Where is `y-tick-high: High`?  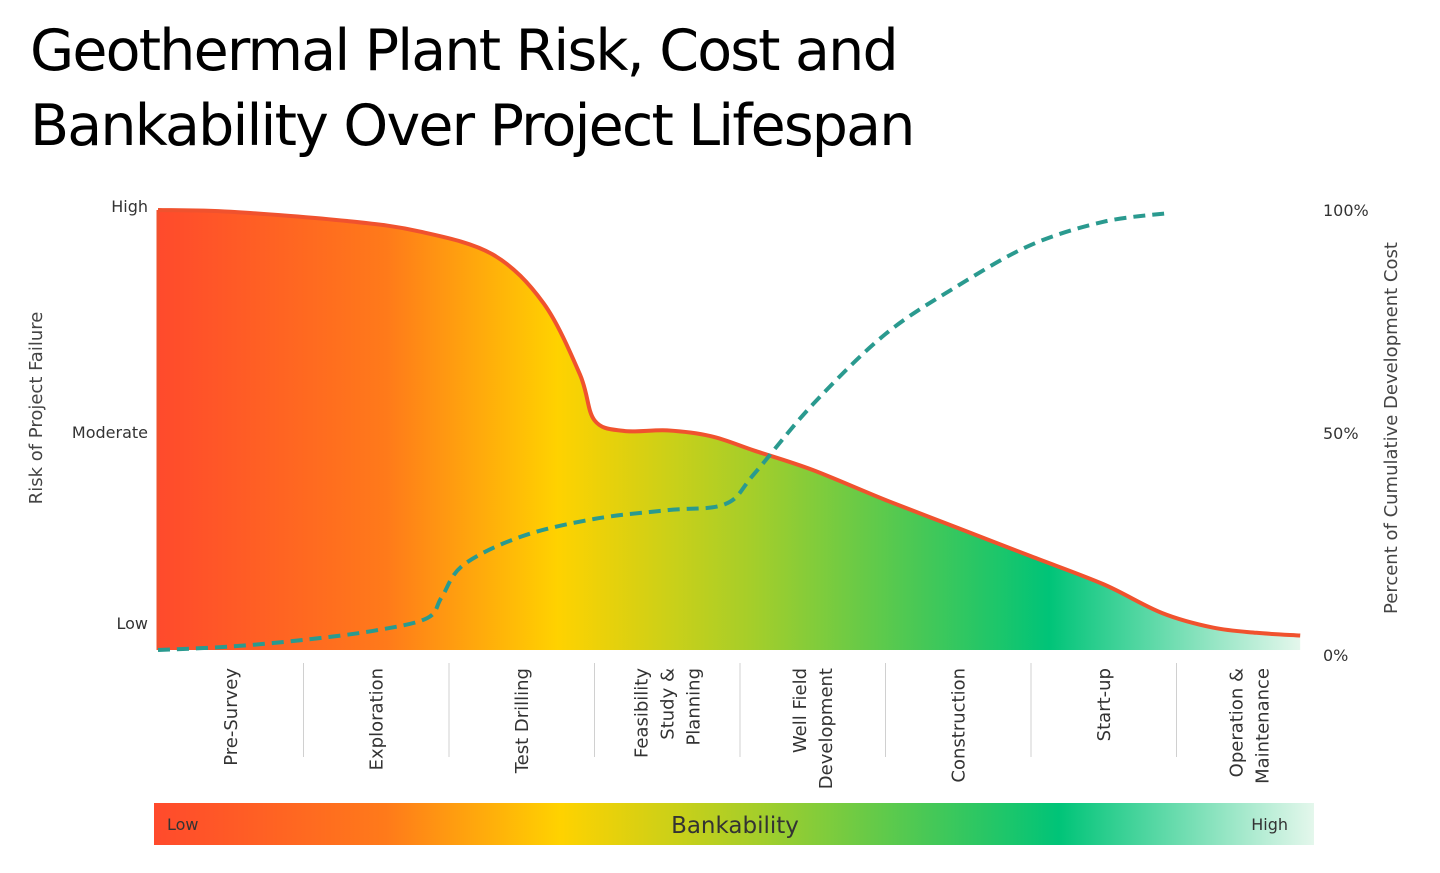
y-tick-high: High is located at coordinates (129, 206).